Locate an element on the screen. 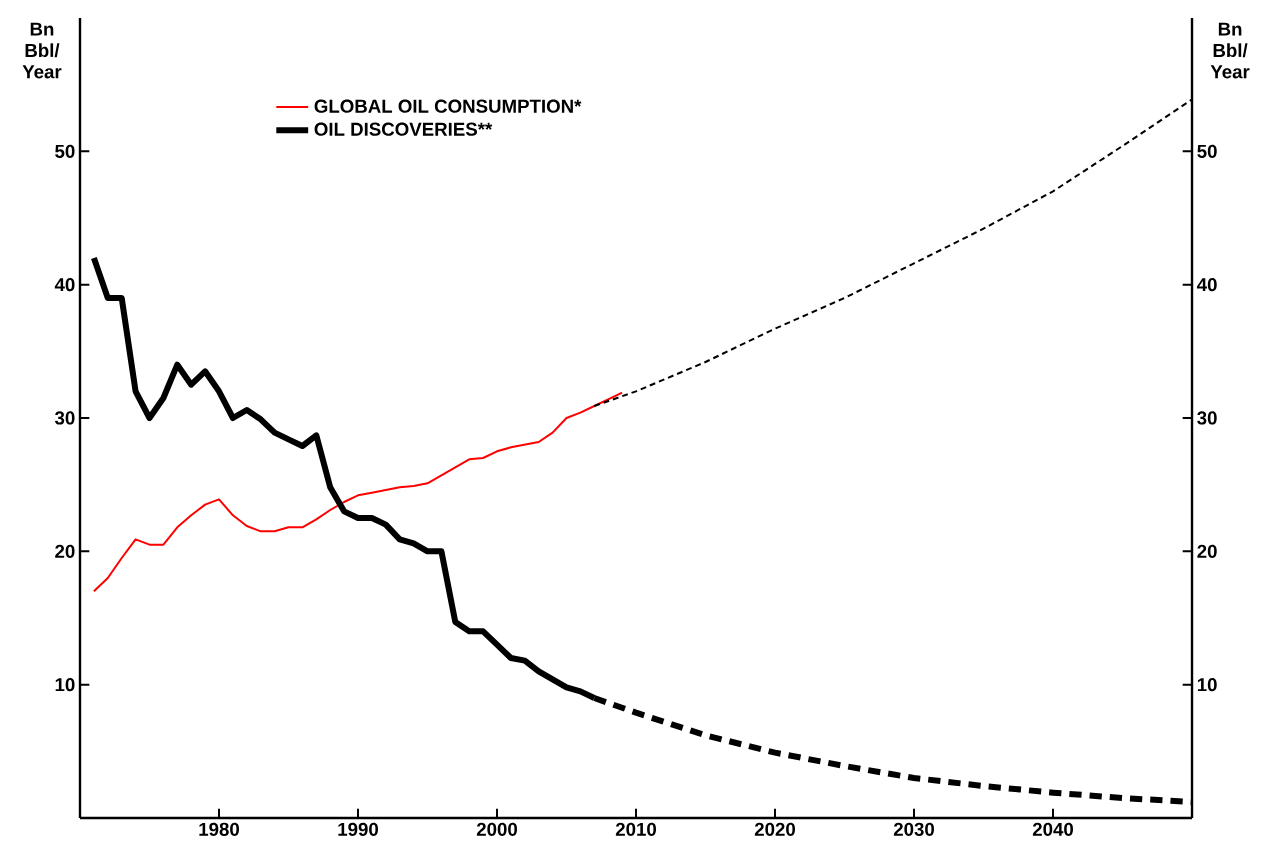 The height and width of the screenshot is (861, 1267). y2-tick-label: 30 is located at coordinates (1207, 418).